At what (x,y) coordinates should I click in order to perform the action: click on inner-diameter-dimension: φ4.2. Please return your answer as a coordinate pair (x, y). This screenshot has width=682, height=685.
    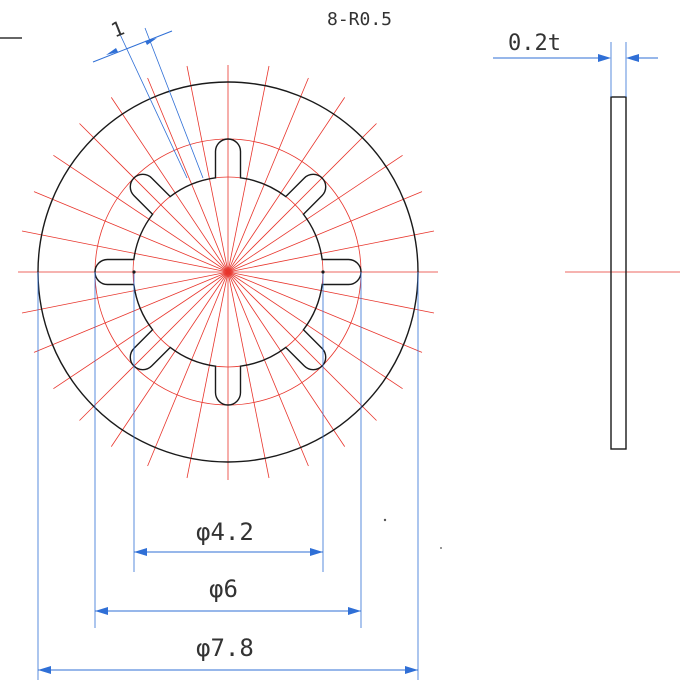
    Looking at the image, I should click on (228, 537).